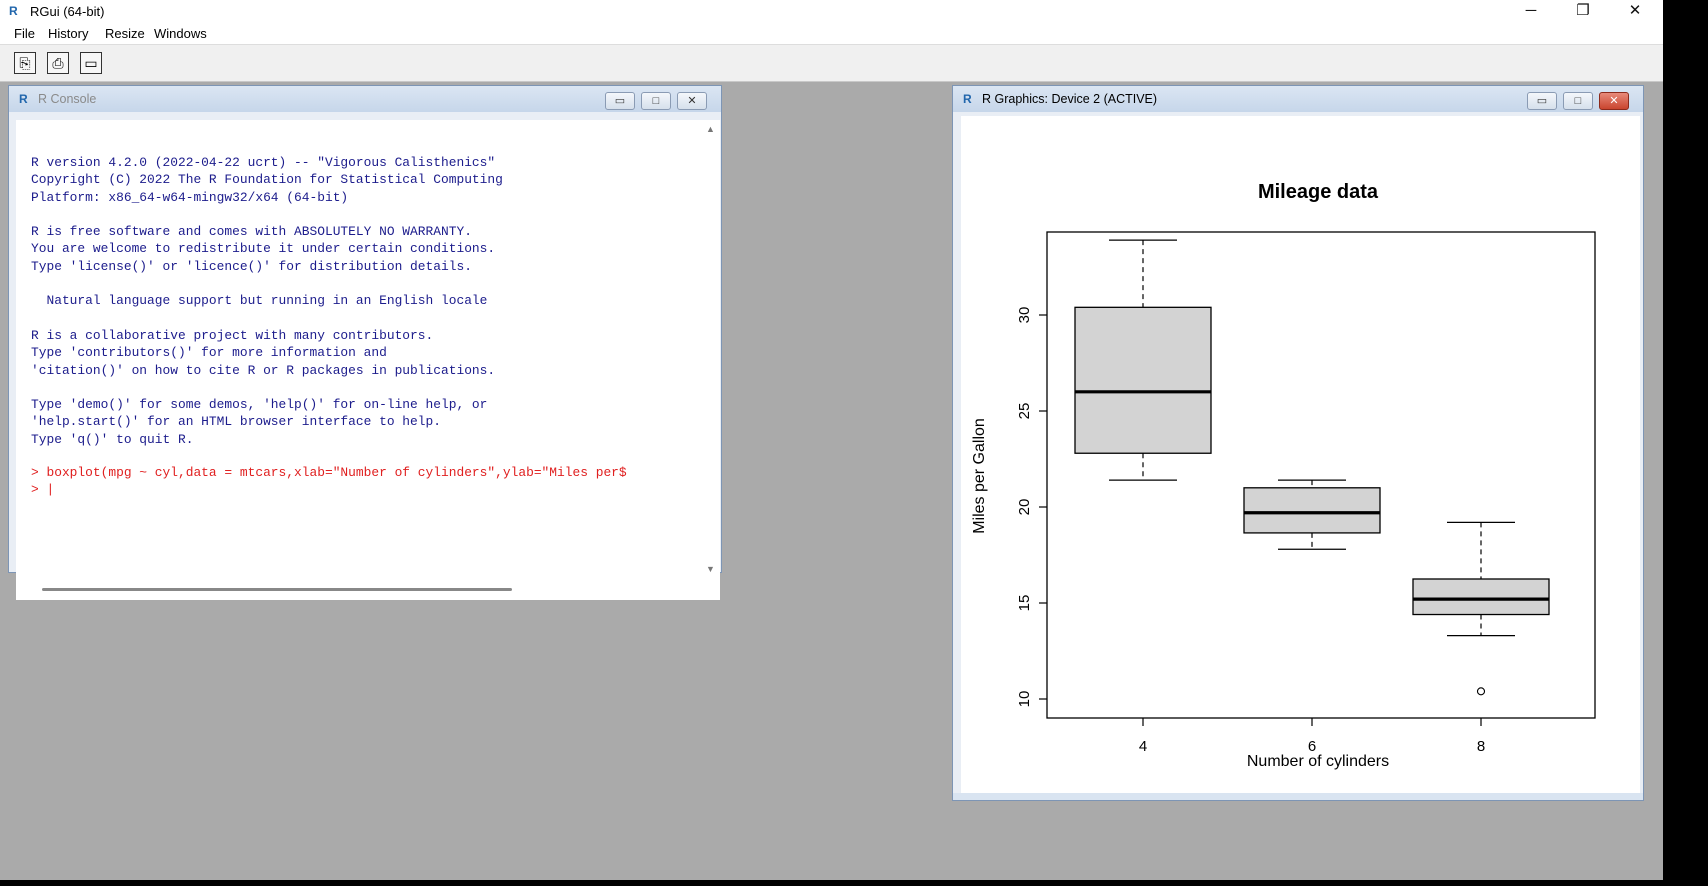 The image size is (1708, 886). I want to click on minimize-button: ─, so click(1531, 10).